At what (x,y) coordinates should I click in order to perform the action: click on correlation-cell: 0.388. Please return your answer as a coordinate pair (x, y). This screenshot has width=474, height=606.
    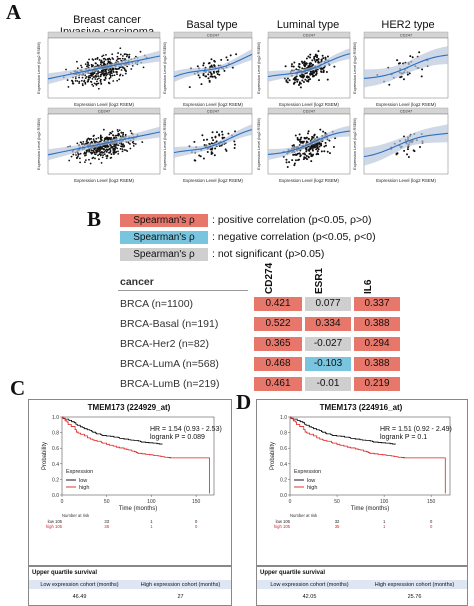
    Looking at the image, I should click on (377, 364).